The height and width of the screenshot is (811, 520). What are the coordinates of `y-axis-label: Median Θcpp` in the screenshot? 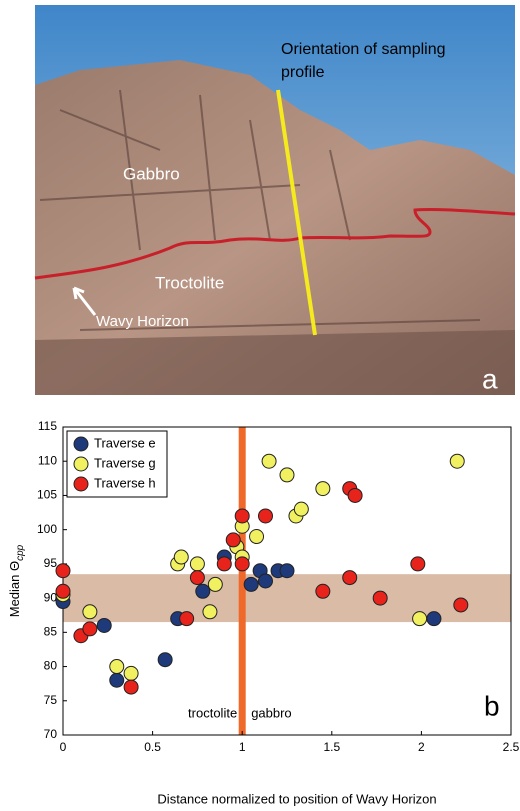 It's located at (16, 580).